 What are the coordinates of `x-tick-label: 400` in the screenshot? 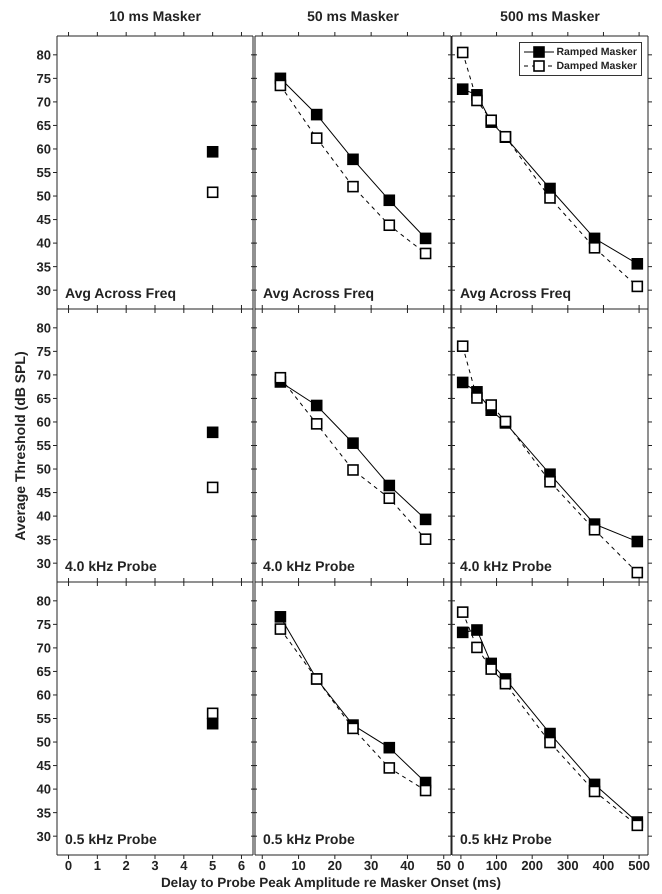 It's located at (603, 866).